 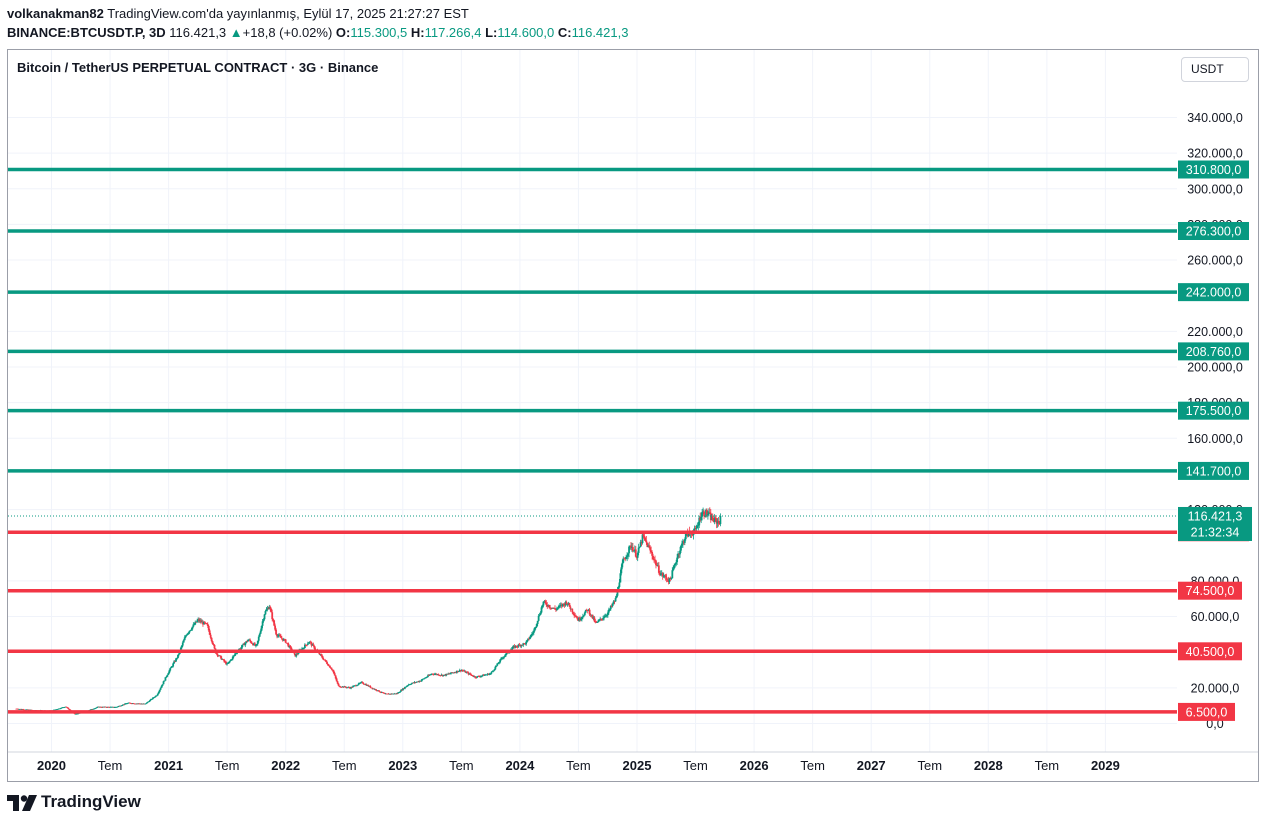 What do you see at coordinates (1206, 711) in the screenshot?
I see `support-level-tag: 6.500,0` at bounding box center [1206, 711].